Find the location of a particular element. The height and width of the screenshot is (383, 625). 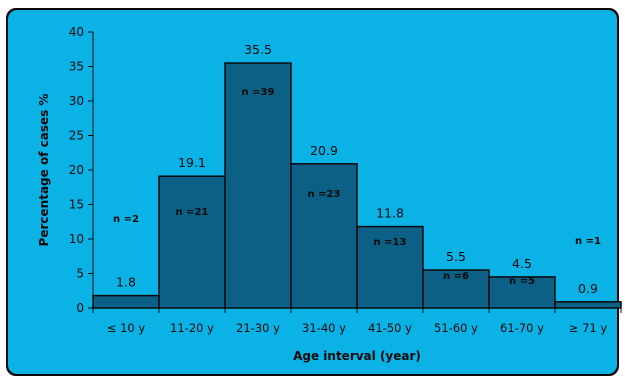

y-tick-label: 0 is located at coordinates (80, 308).